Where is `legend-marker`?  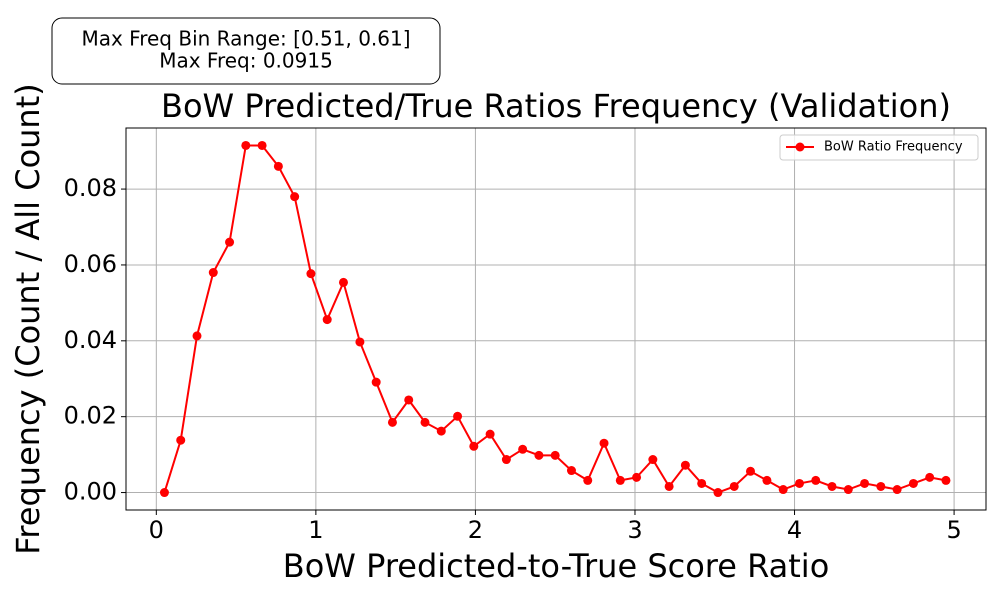 legend-marker is located at coordinates (800, 147).